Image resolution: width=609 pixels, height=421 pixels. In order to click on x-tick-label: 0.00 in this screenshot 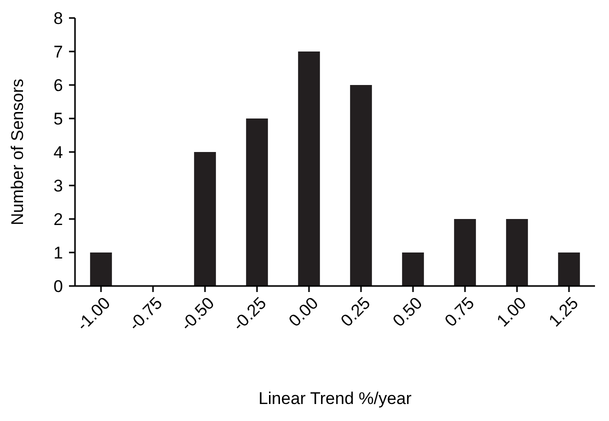, I will do `click(303, 312)`.